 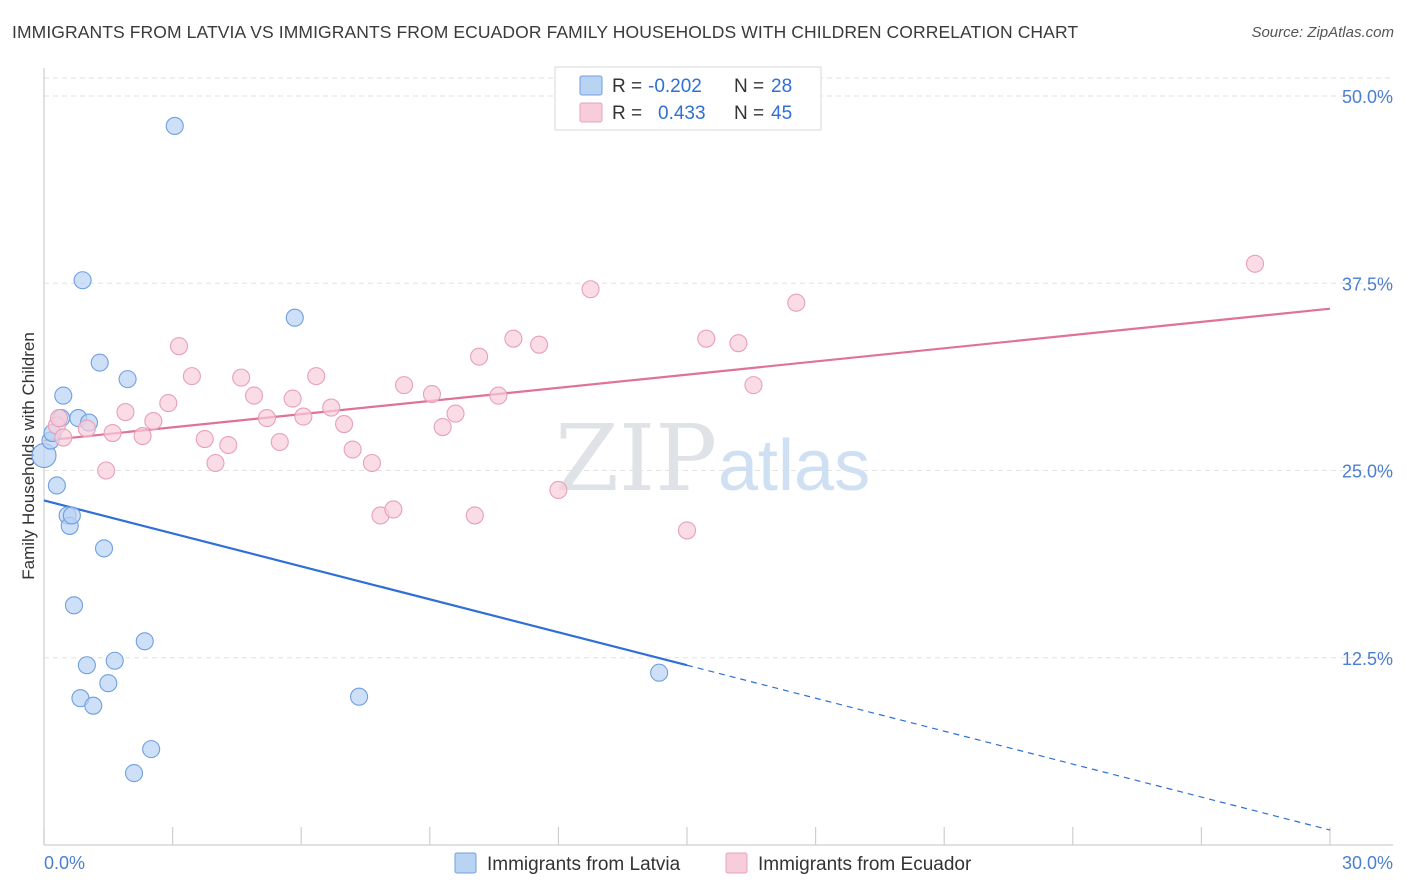 What do you see at coordinates (749, 86) in the screenshot?
I see `legend-n-label-latvia: N =` at bounding box center [749, 86].